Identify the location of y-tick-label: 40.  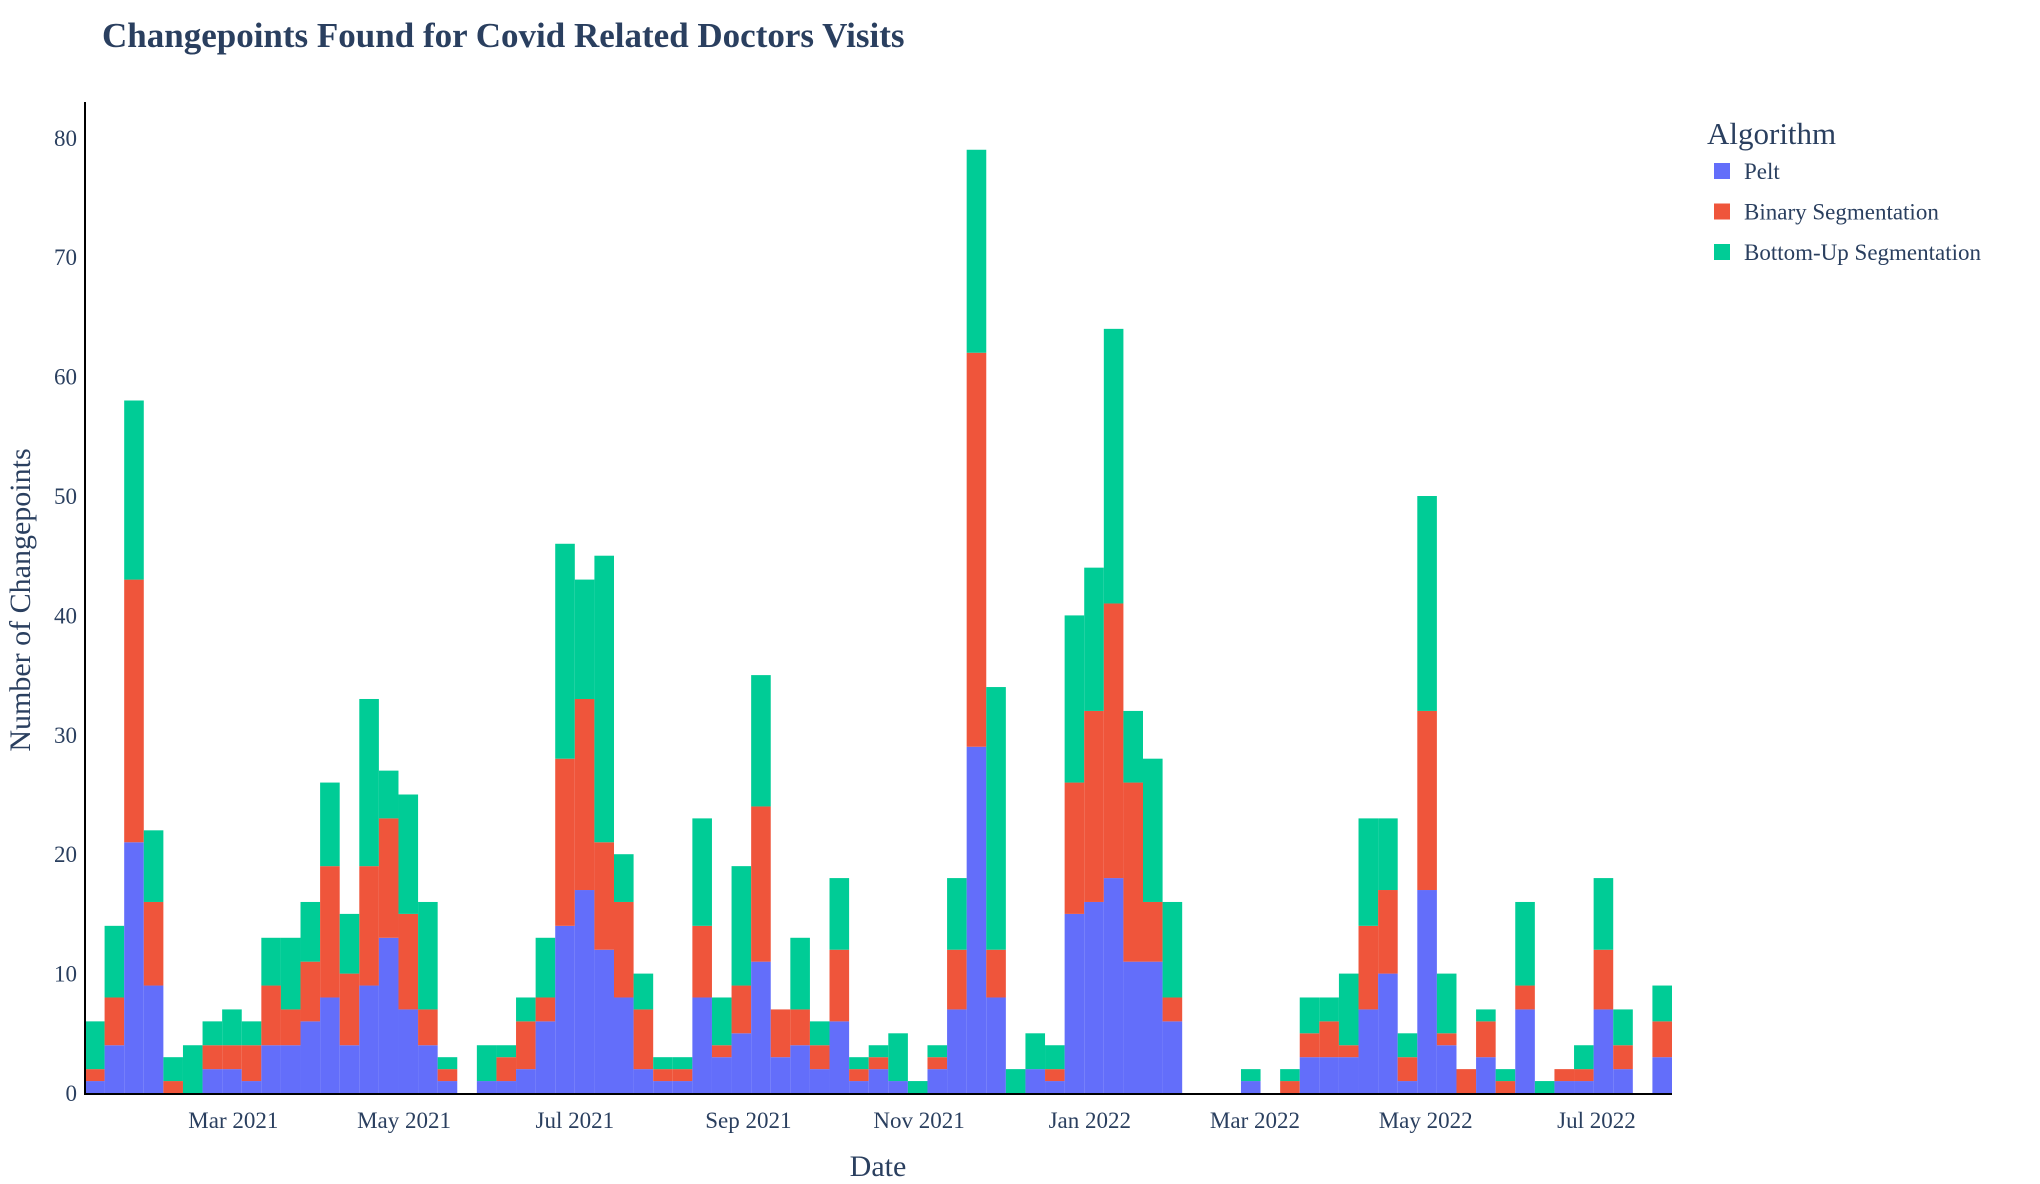
(65, 615).